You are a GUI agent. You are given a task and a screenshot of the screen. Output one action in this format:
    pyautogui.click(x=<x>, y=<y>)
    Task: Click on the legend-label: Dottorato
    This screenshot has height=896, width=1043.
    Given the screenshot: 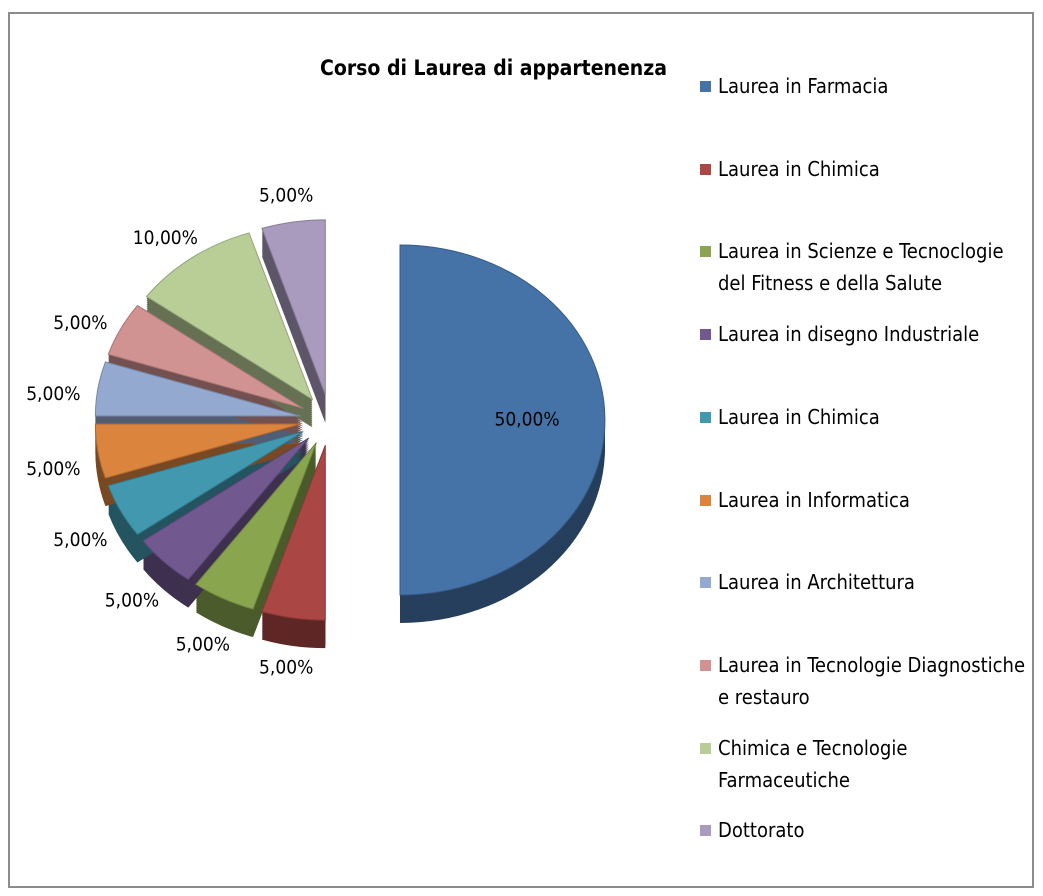 What is the action you would take?
    pyautogui.click(x=761, y=830)
    